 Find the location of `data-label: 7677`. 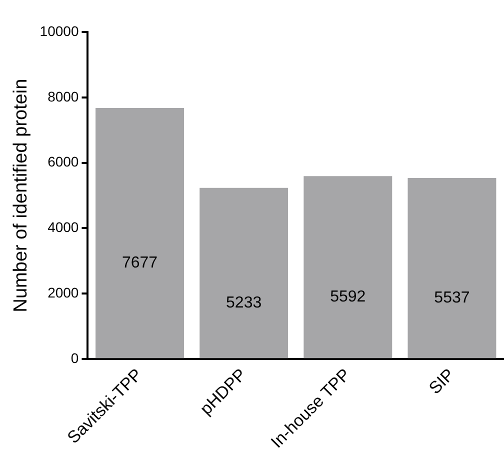

data-label: 7677 is located at coordinates (140, 263).